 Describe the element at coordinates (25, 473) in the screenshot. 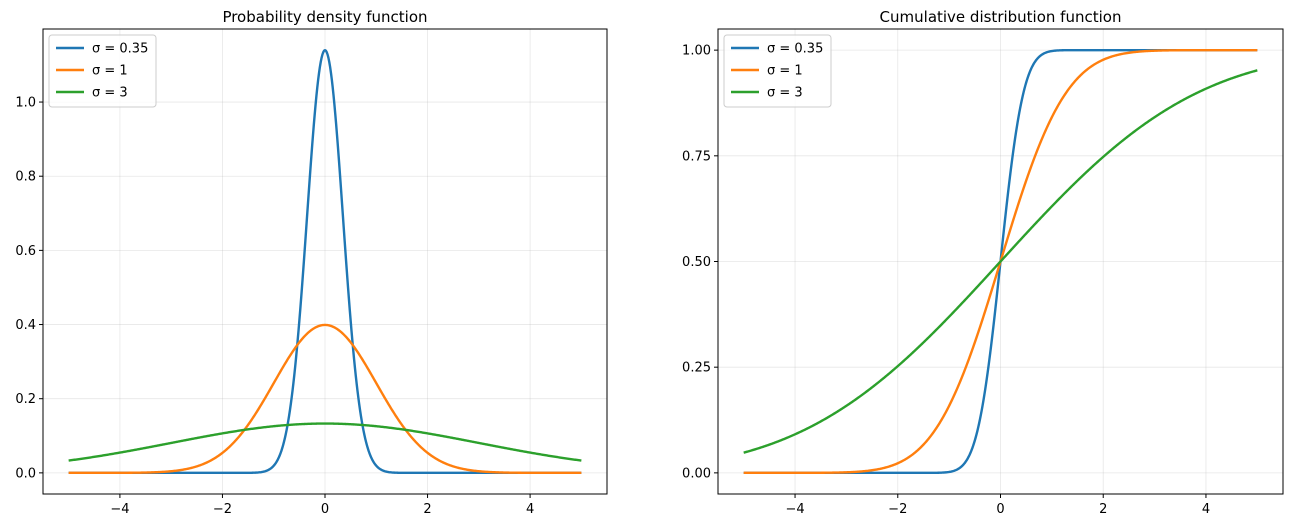

I see `y-tick-label: 0.0` at that location.